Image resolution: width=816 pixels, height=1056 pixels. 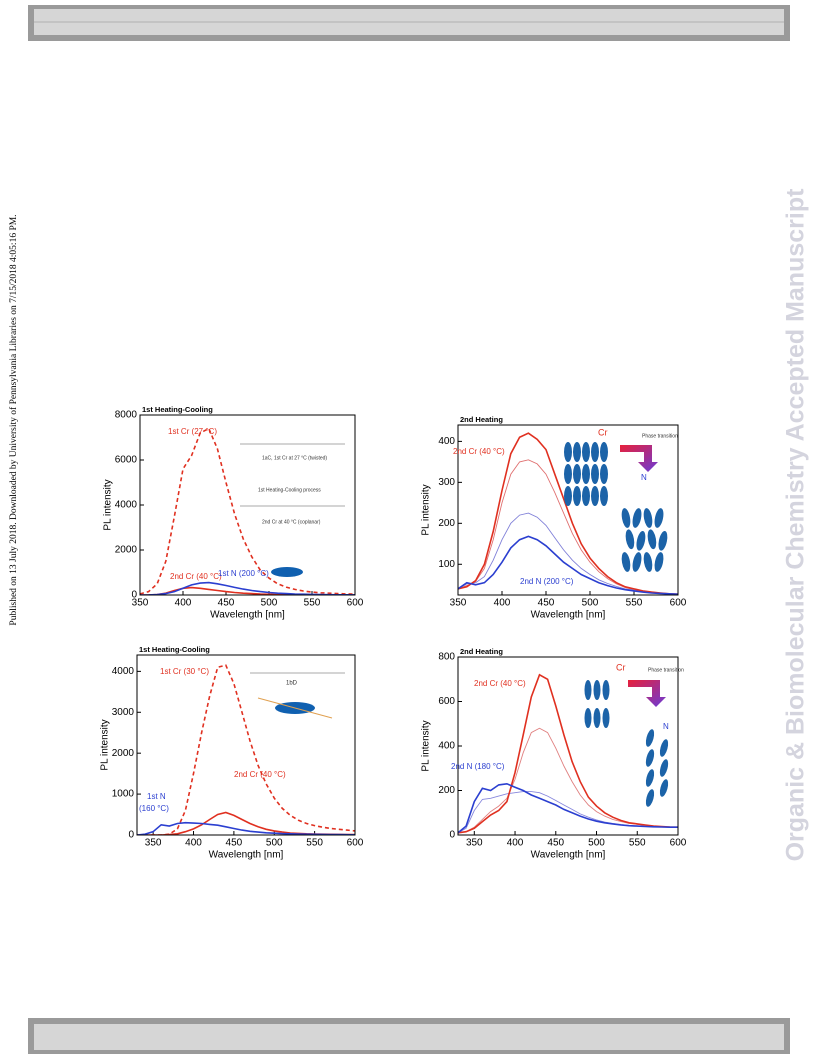 I want to click on y-tick-label: 2000, so click(x=123, y=753).